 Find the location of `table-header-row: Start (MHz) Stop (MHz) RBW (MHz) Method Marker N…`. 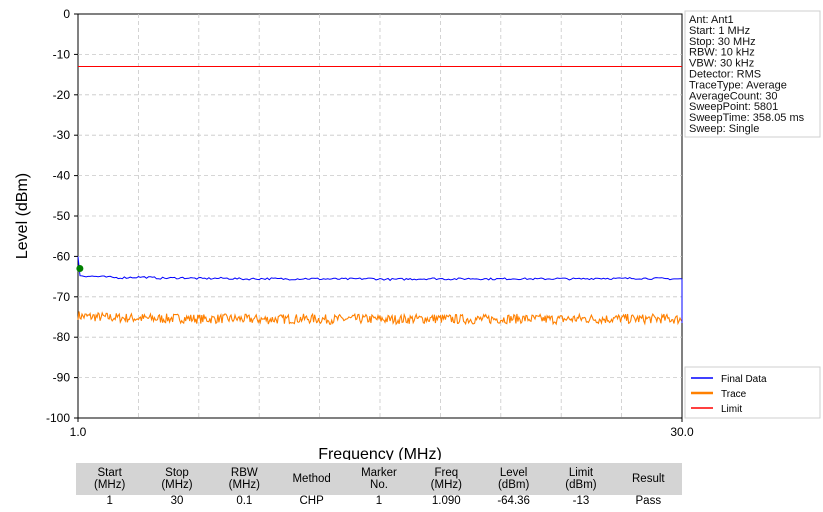

table-header-row: Start (MHz) Stop (MHz) RBW (MHz) Method Marker N… is located at coordinates (379, 479).